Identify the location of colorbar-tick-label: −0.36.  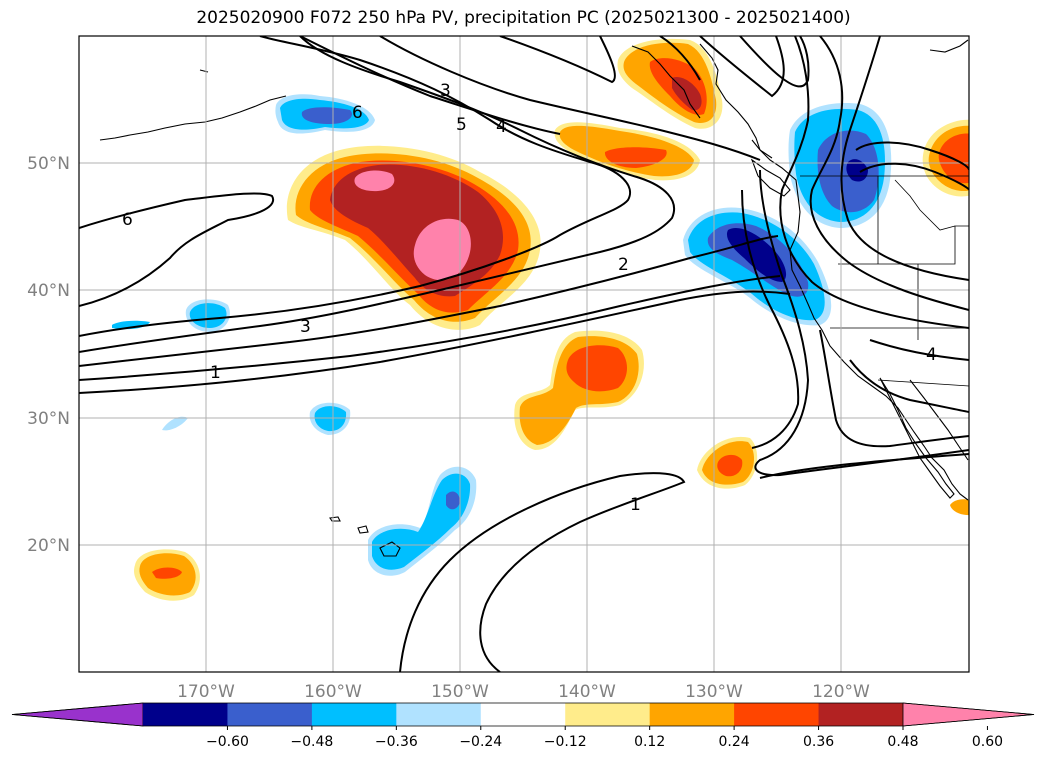
(396, 742).